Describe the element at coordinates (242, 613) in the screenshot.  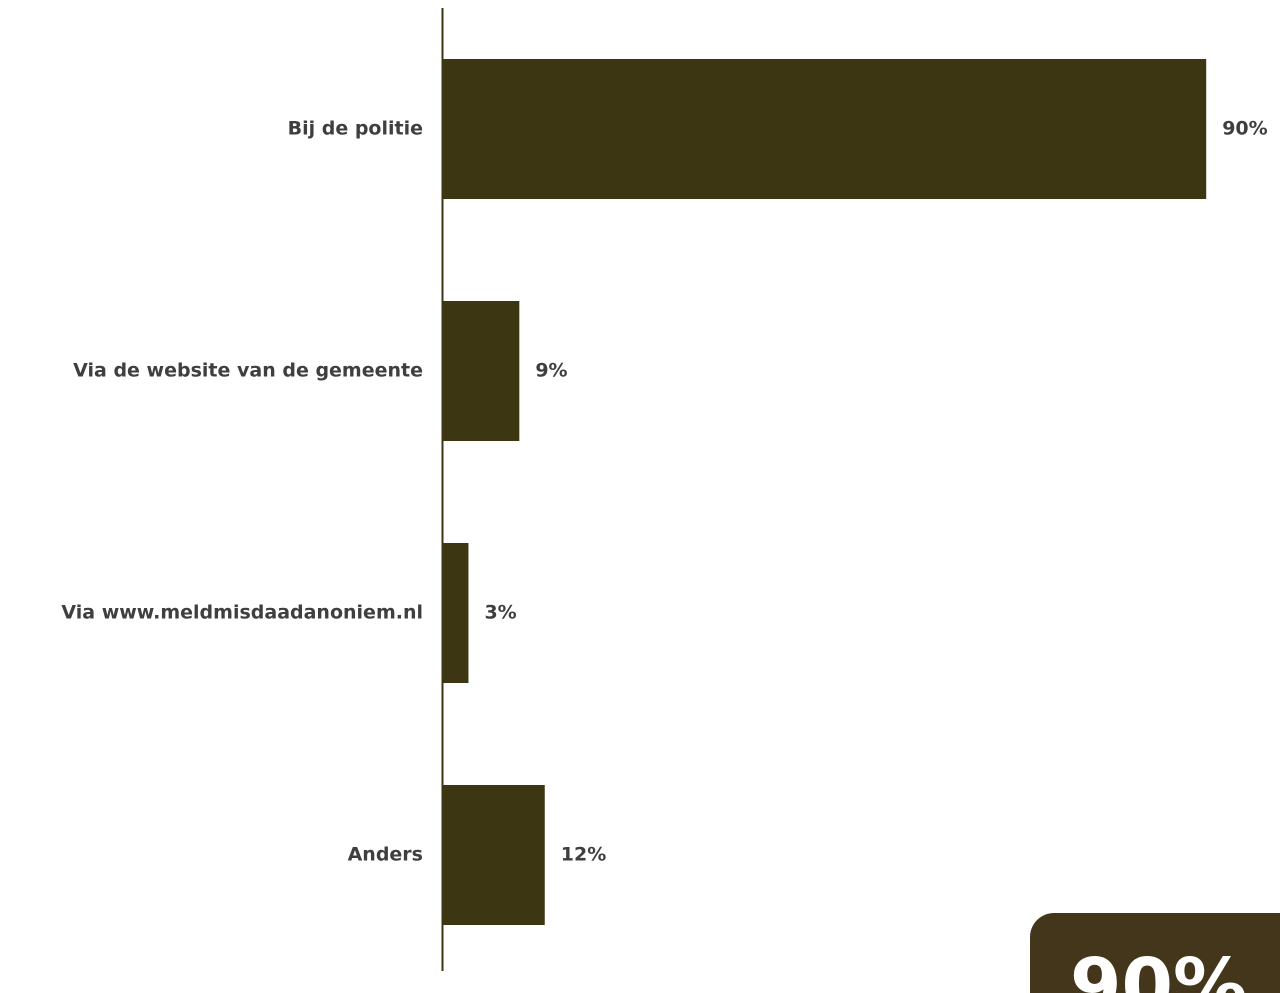
I see `category-label-3: Via www.meldmisdaadanoniem.nl` at that location.